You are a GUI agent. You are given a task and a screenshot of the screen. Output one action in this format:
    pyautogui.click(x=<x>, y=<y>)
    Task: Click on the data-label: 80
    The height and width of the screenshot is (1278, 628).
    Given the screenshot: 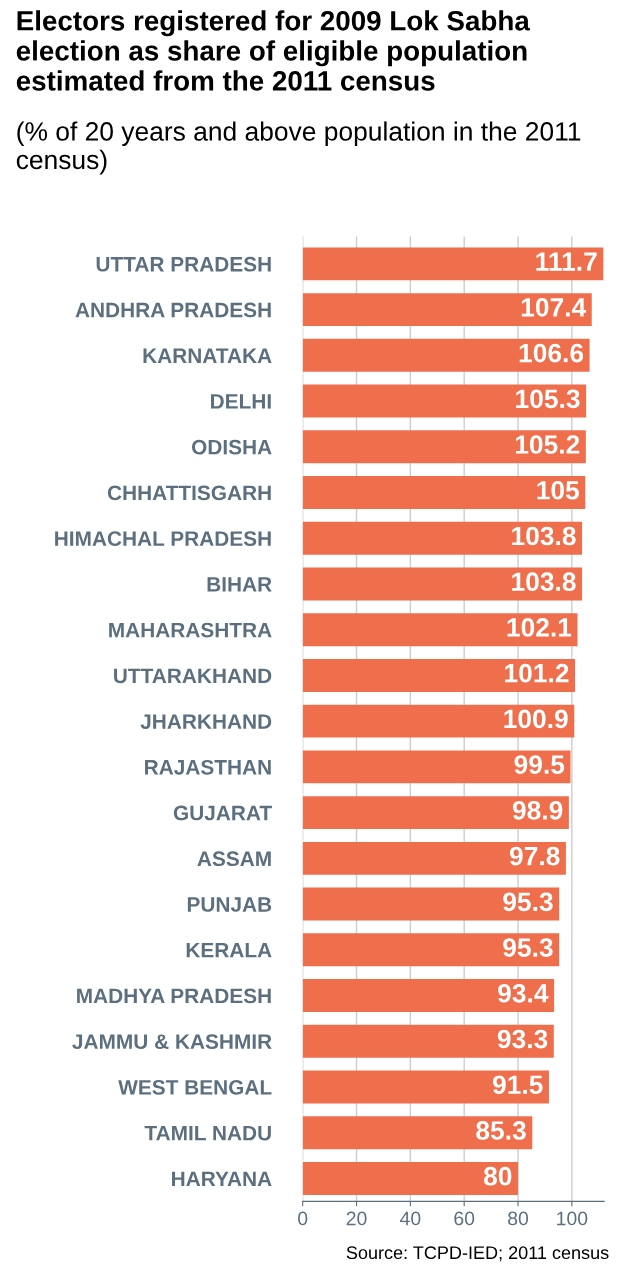 What is the action you would take?
    pyautogui.click(x=497, y=1176)
    